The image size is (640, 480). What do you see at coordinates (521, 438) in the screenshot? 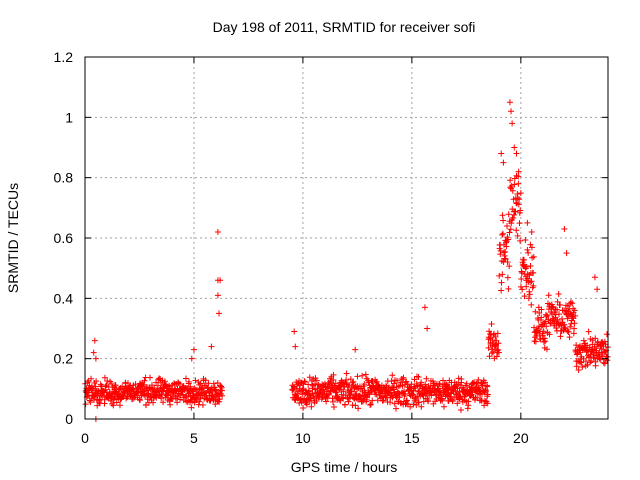
I see `x-tick-label: 20` at bounding box center [521, 438].